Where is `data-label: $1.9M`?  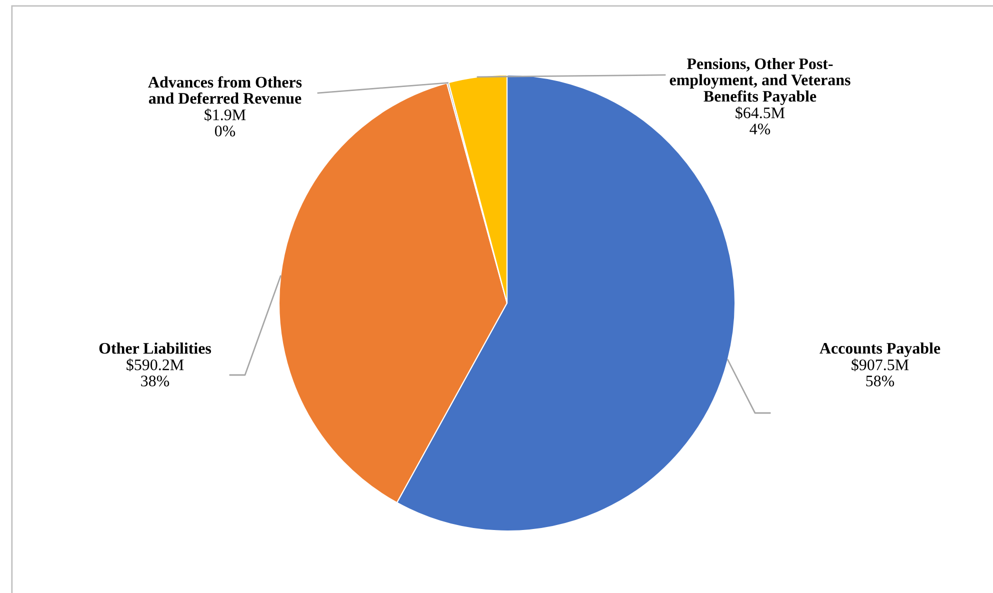 data-label: $1.9M is located at coordinates (225, 115).